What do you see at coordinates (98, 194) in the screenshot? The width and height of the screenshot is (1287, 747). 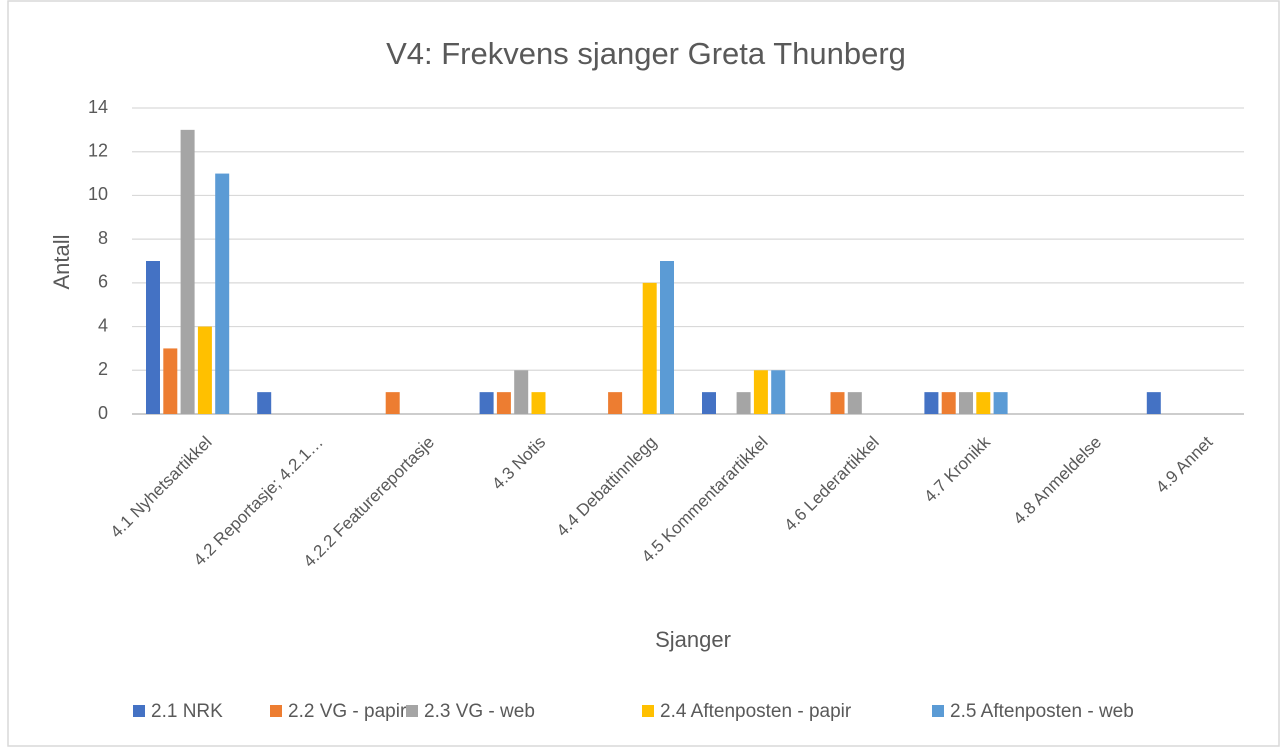 I see `y-tick-label: 10` at bounding box center [98, 194].